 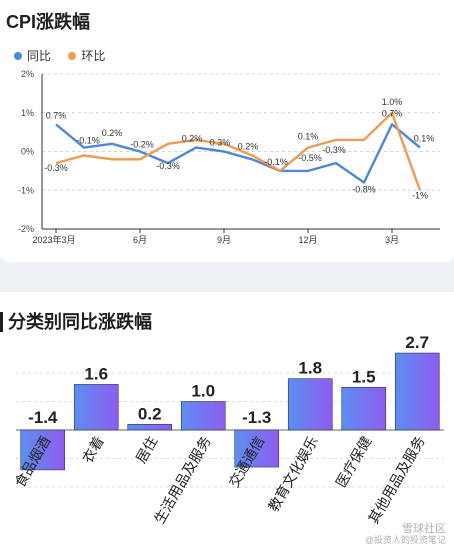 I want to click on legend-item-mom: 环比, so click(x=86, y=55).